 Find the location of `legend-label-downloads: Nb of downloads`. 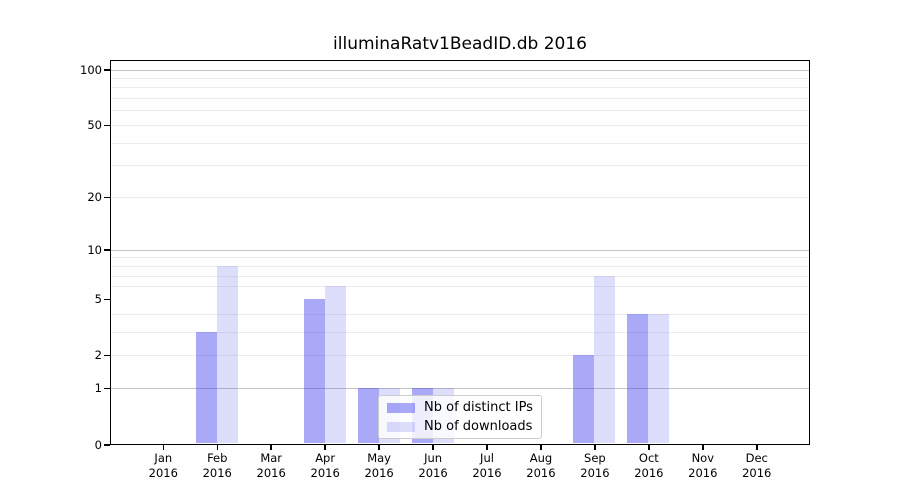

legend-label-downloads: Nb of downloads is located at coordinates (478, 426).